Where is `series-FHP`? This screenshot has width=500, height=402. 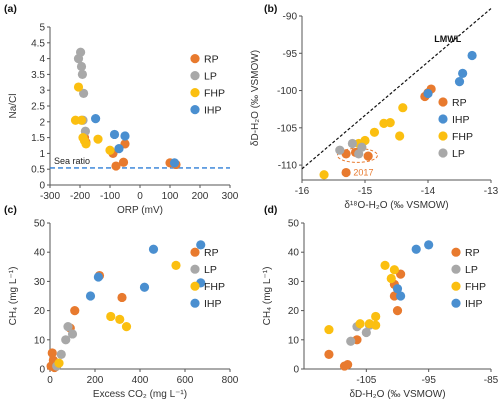 series-FHP is located at coordinates (117, 314).